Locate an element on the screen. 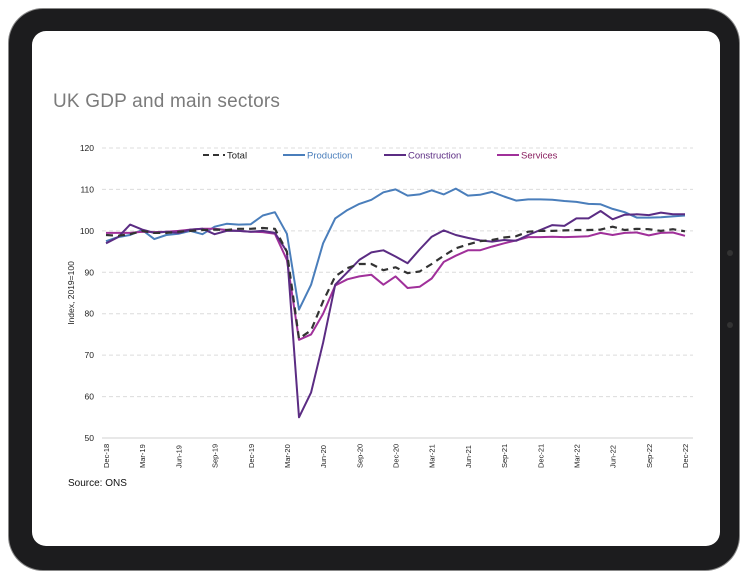 The image size is (748, 579). y-tick-label: 70 is located at coordinates (90, 355).